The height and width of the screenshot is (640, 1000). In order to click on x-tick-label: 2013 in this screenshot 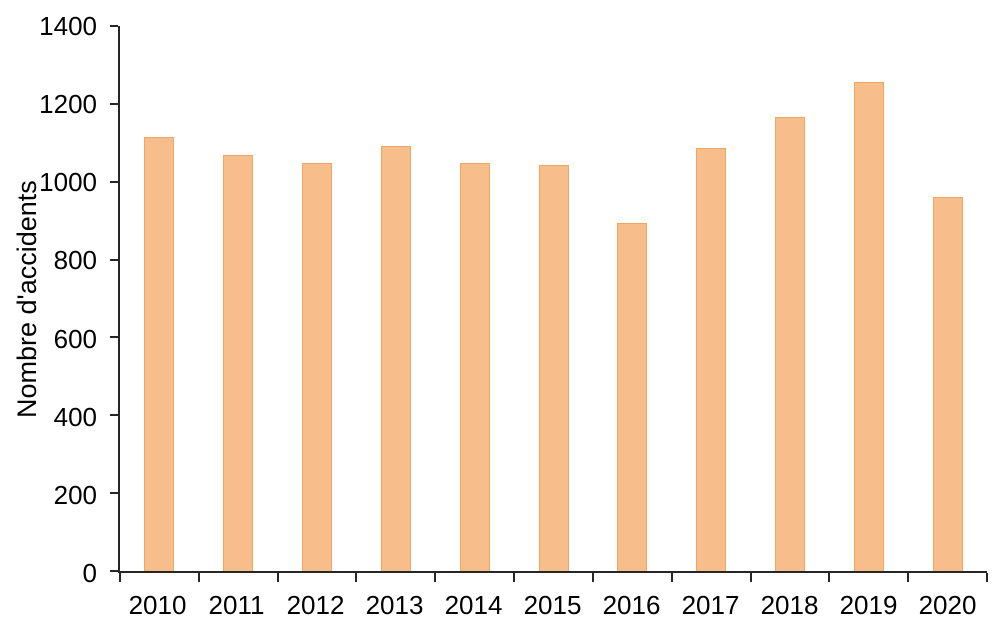, I will do `click(394, 605)`.